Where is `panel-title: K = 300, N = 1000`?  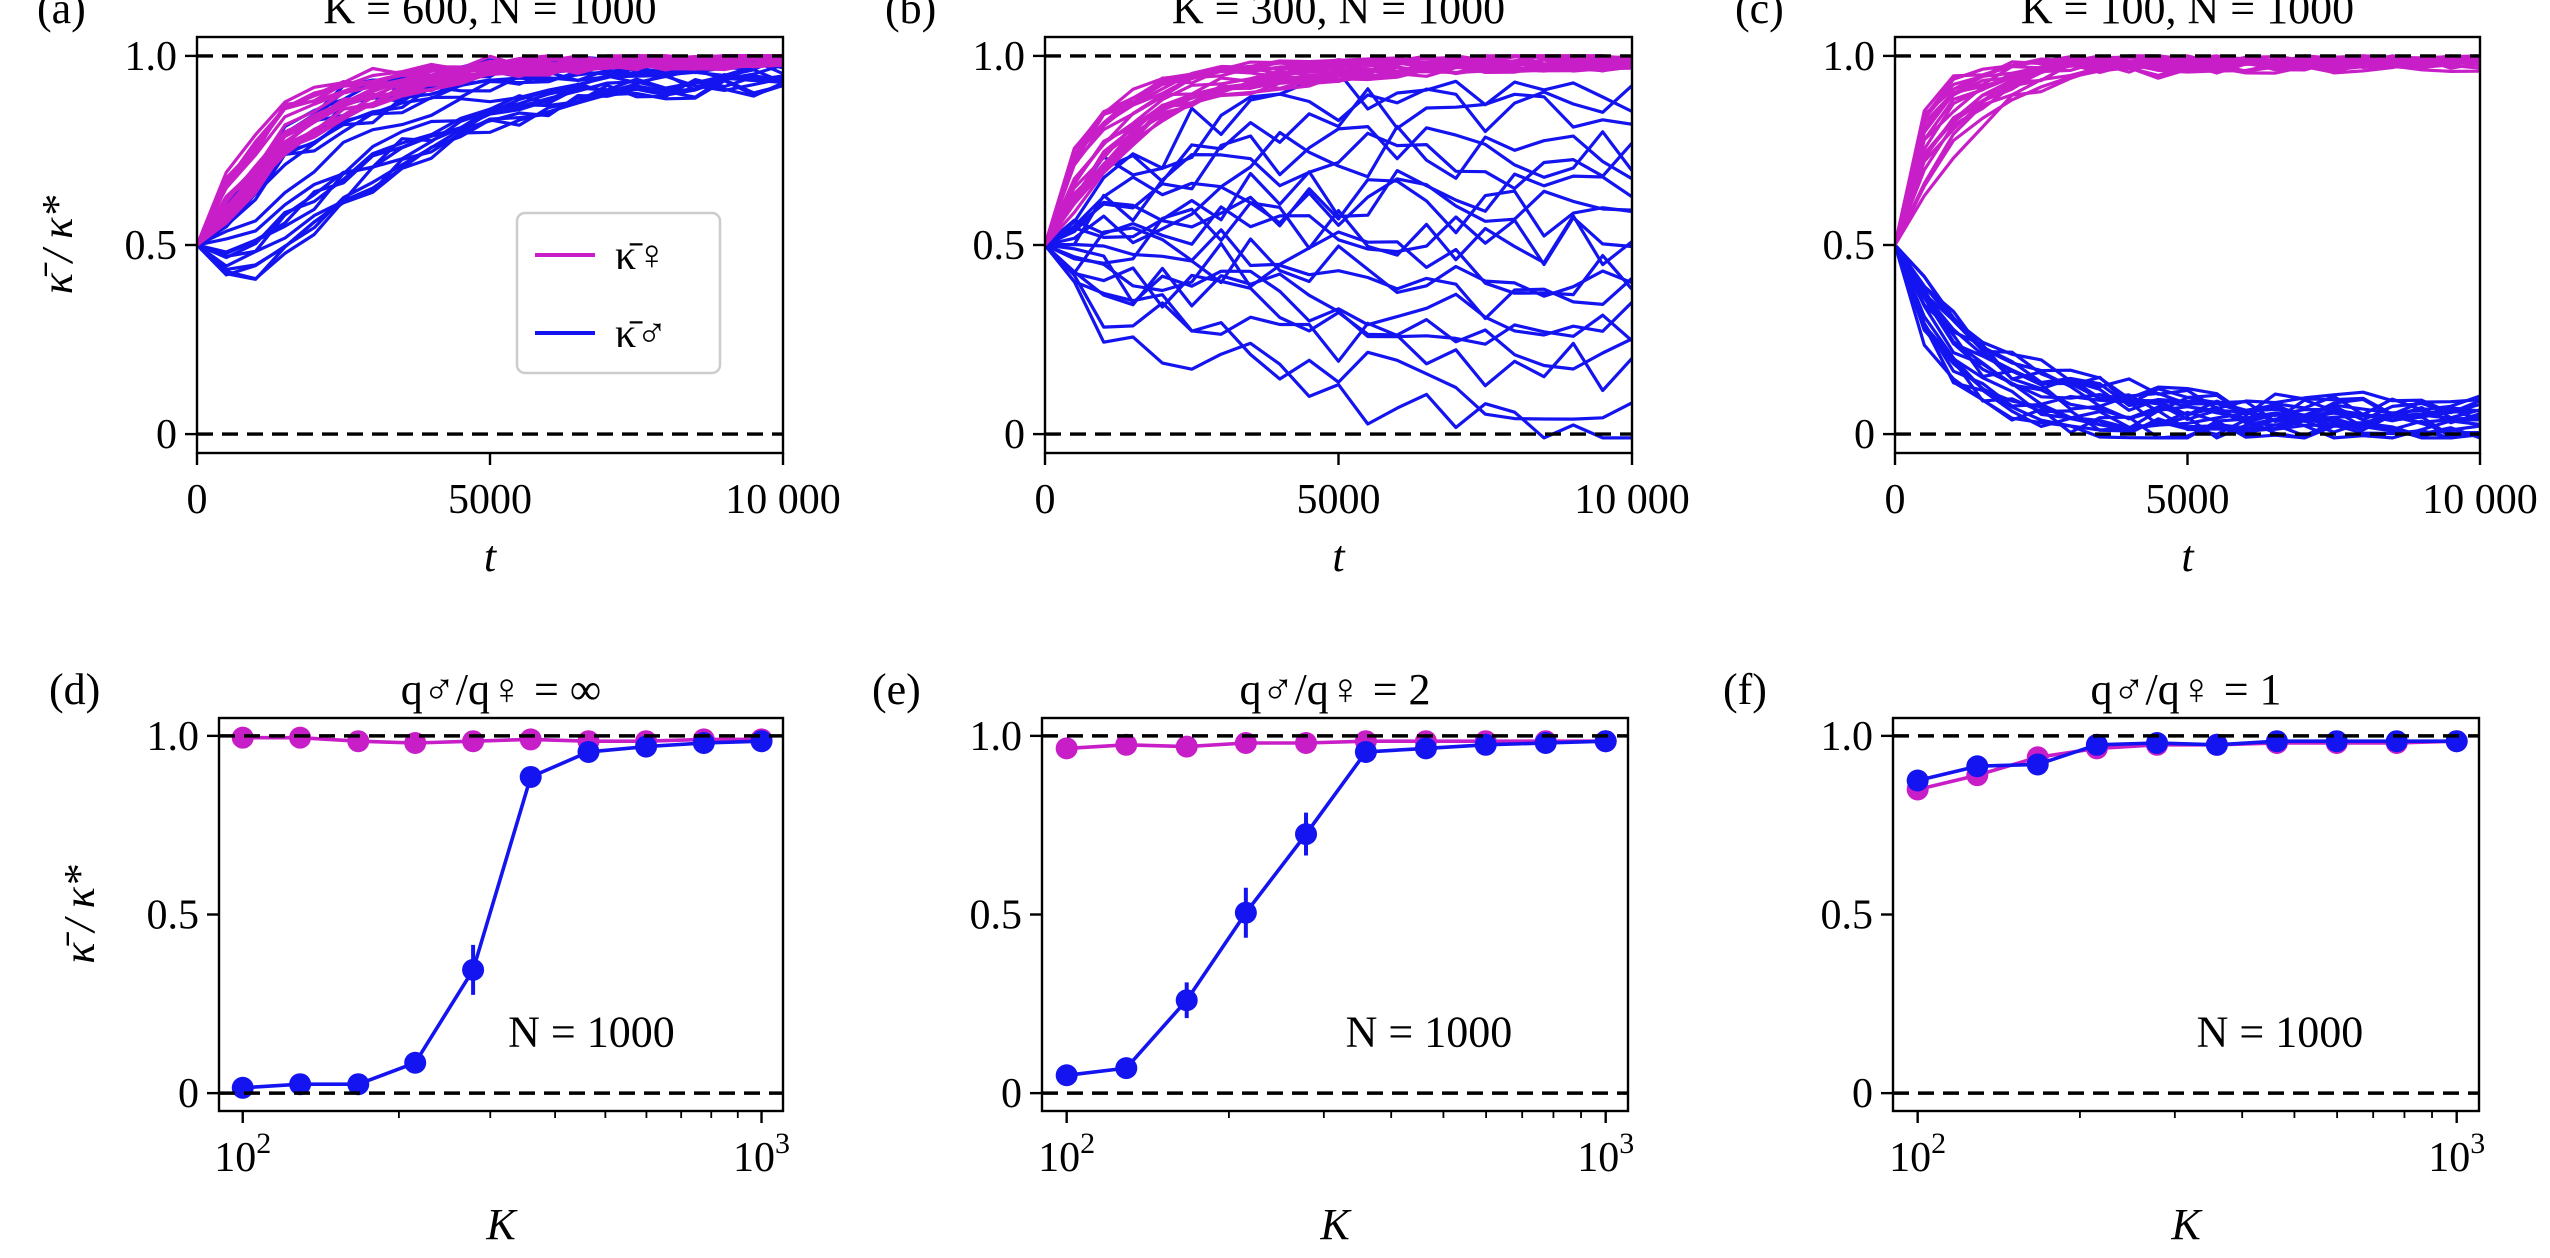
panel-title: K = 300, N = 1000 is located at coordinates (1338, 16).